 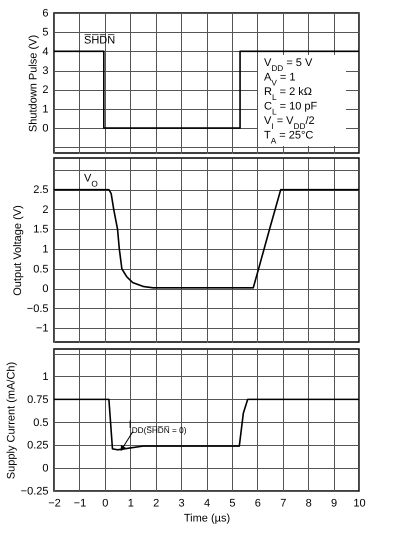 What do you see at coordinates (283, 504) in the screenshot?
I see `x-tick-label: 7` at bounding box center [283, 504].